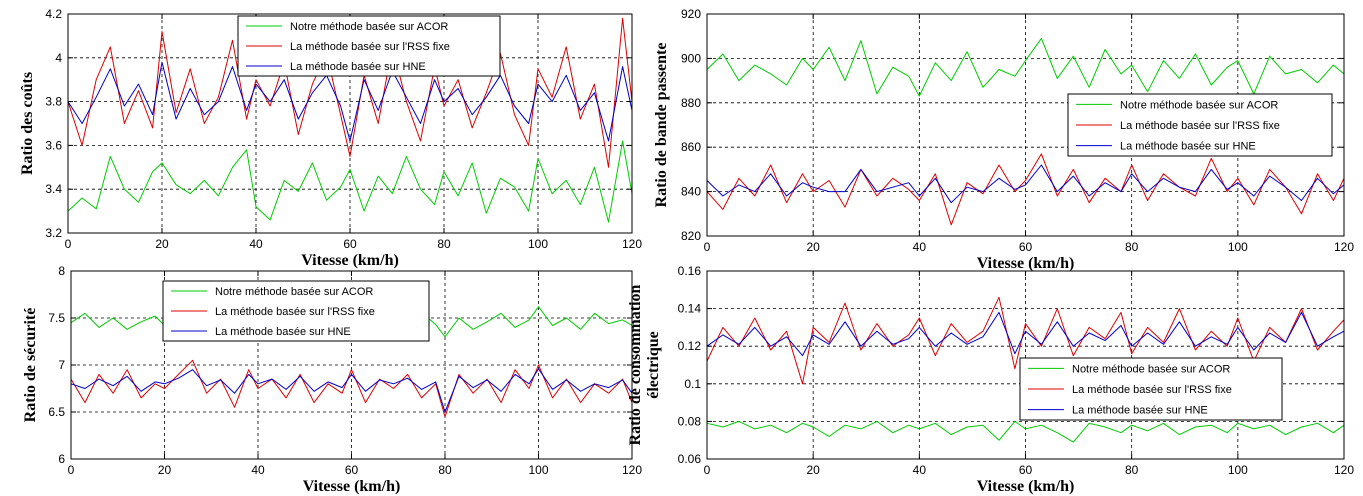  I want to click on y-tick-label: 920, so click(691, 14).